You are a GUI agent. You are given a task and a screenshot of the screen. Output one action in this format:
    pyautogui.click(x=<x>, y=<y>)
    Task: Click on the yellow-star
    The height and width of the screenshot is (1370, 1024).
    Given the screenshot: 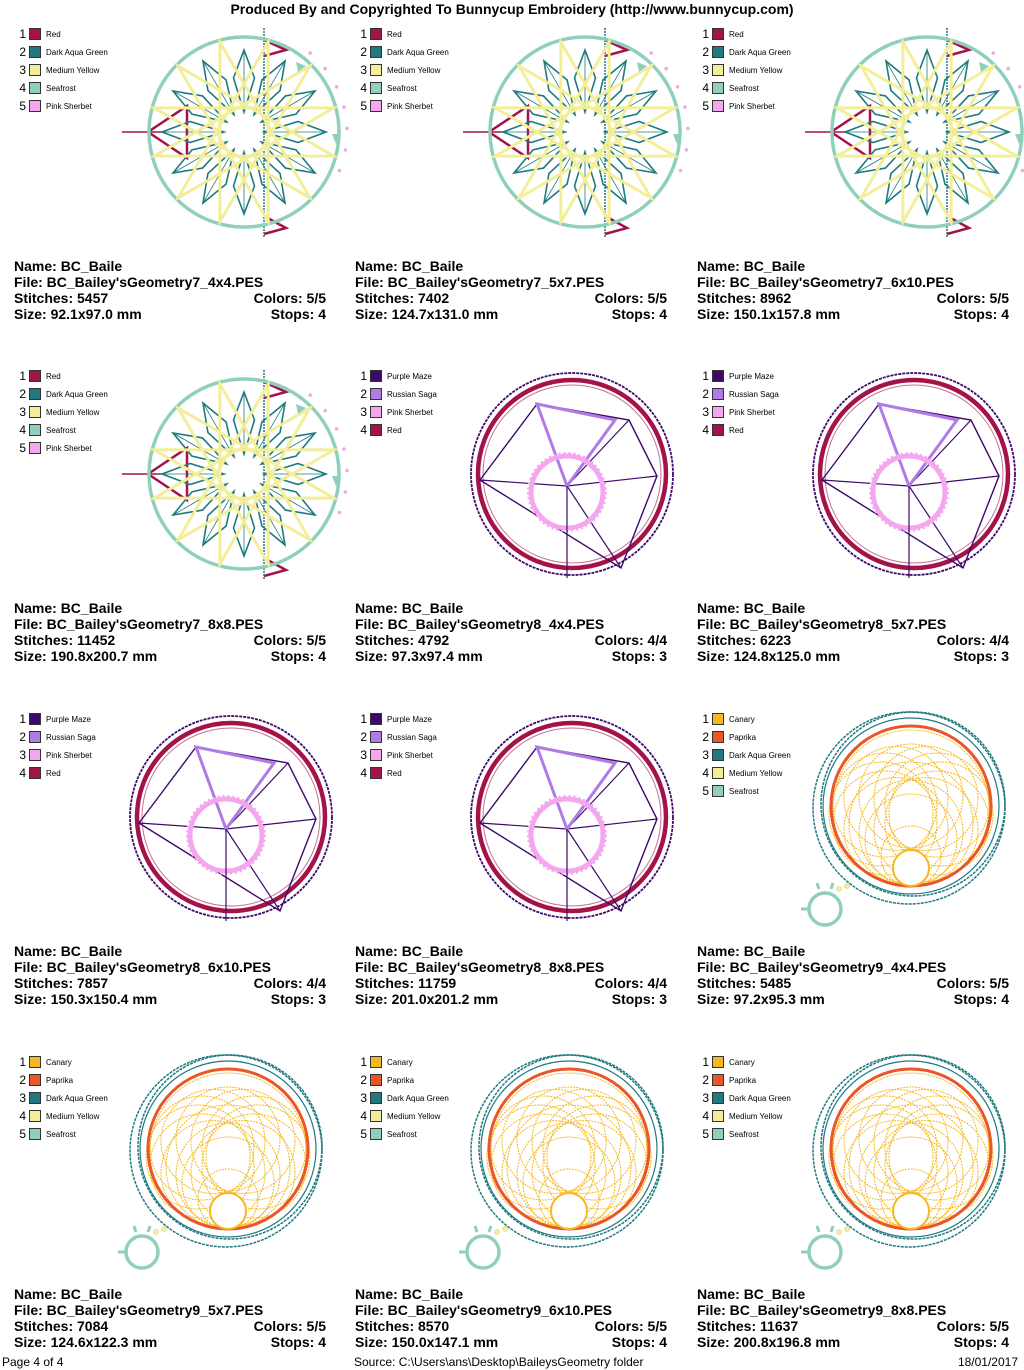 What is the action you would take?
    pyautogui.click(x=585, y=132)
    